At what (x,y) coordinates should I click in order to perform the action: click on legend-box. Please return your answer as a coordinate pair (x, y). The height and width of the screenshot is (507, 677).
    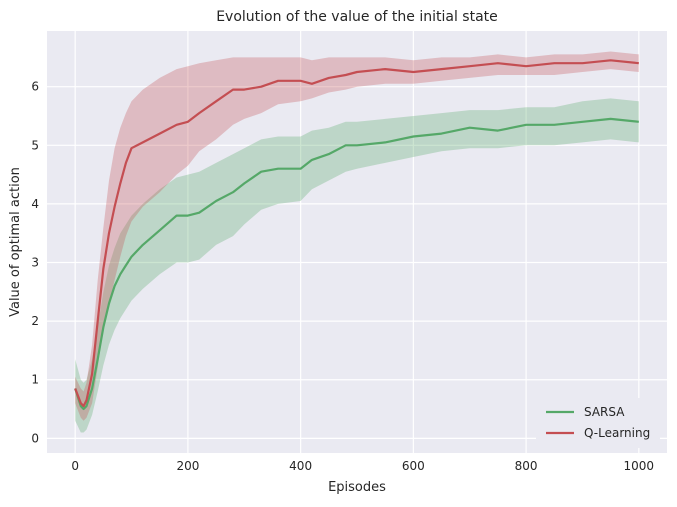
    Looking at the image, I should click on (598, 423).